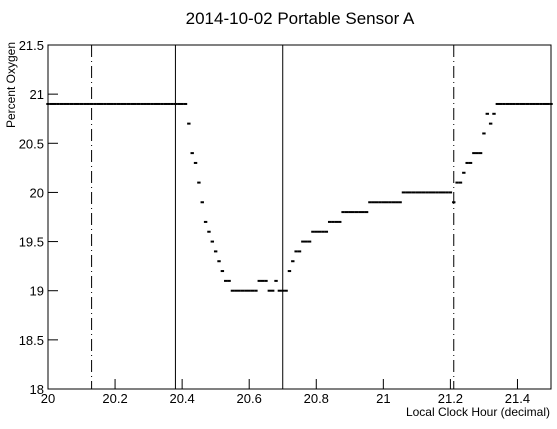  What do you see at coordinates (249, 398) in the screenshot?
I see `x-tick-label: 20.6` at bounding box center [249, 398].